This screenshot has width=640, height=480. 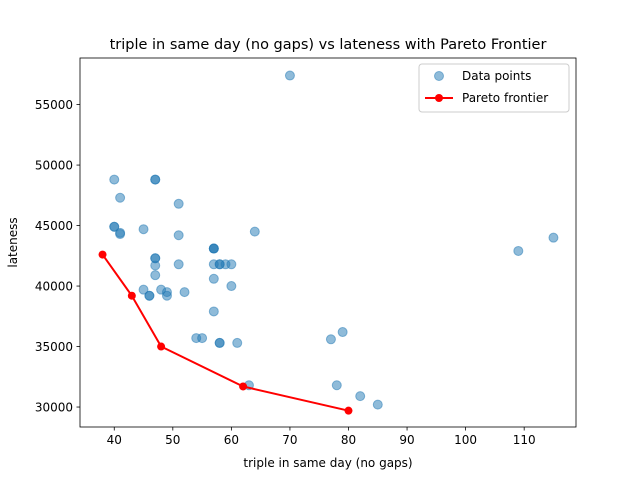 I want to click on y-tick-label: 50000, so click(x=54, y=166).